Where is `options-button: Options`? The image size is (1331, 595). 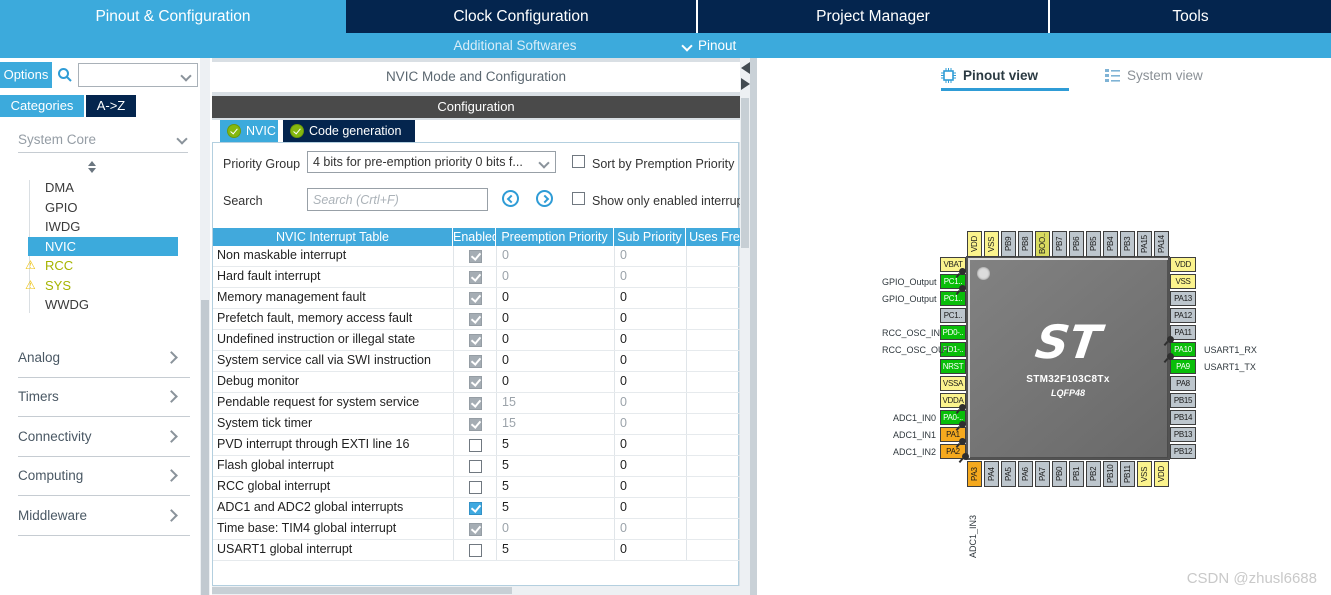 options-button: Options is located at coordinates (26, 75).